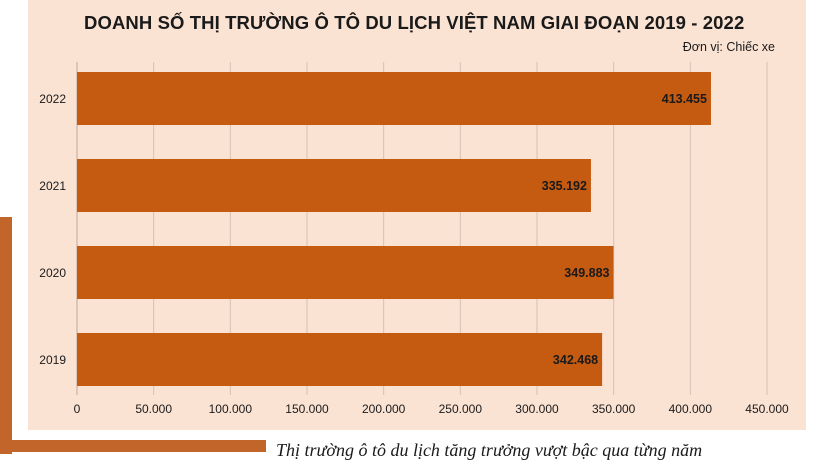  I want to click on y-tick-label: 2022, so click(52, 99).